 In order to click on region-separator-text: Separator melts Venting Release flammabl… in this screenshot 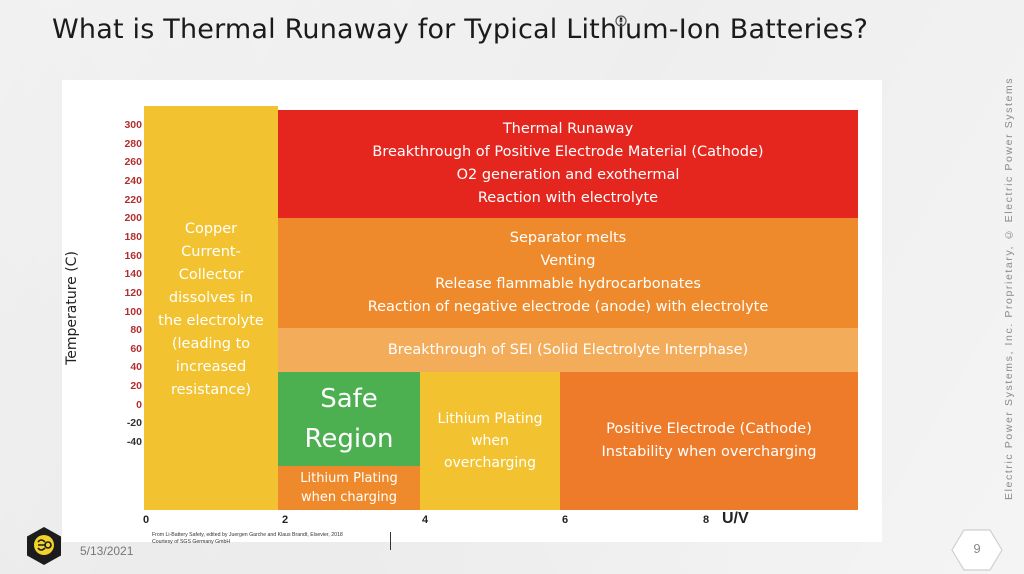, I will do `click(568, 272)`.